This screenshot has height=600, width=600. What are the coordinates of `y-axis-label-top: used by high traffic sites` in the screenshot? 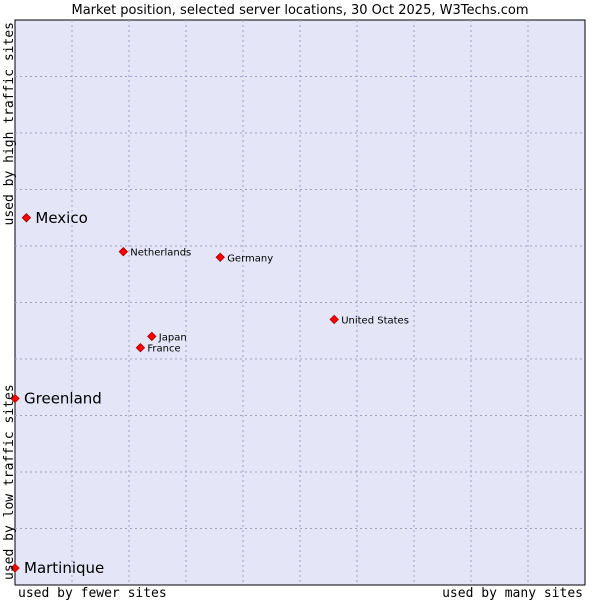 It's located at (9, 124).